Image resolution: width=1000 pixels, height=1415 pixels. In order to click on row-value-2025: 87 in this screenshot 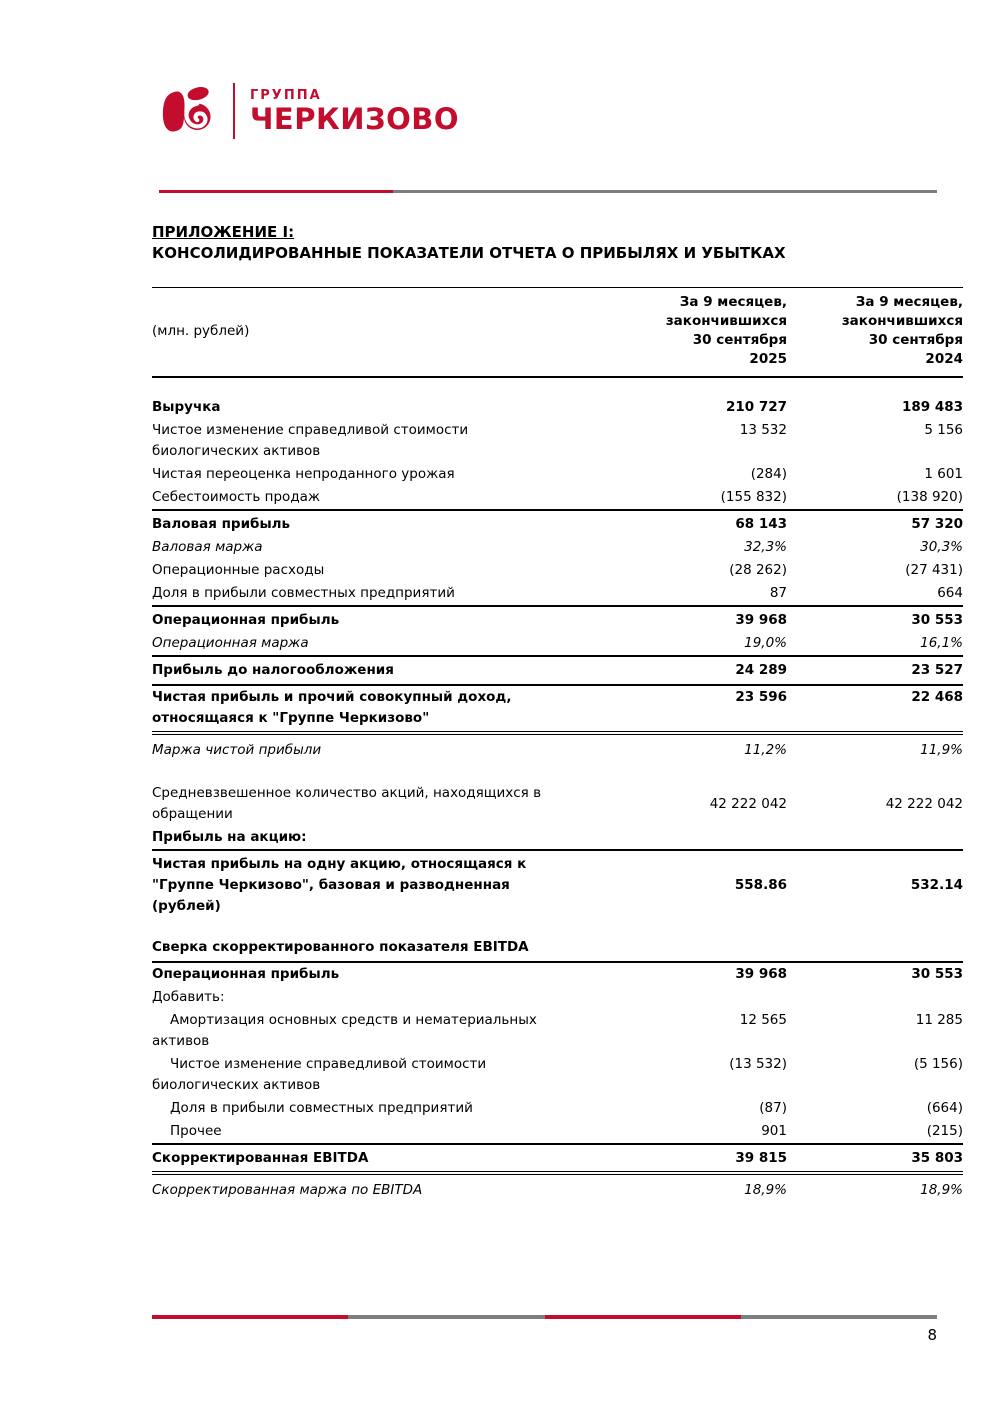, I will do `click(778, 593)`.